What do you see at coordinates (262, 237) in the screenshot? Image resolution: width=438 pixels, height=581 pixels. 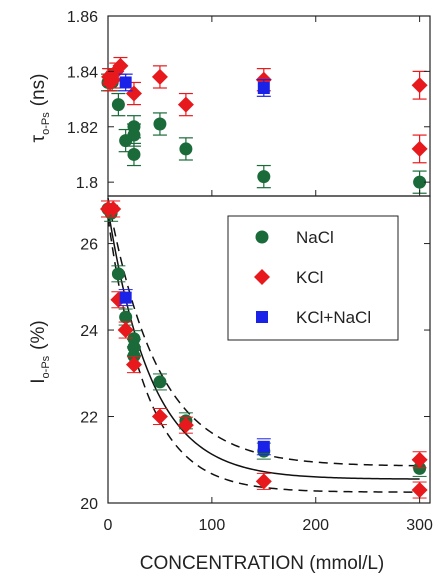 I see `legend-marker-nacl` at bounding box center [262, 237].